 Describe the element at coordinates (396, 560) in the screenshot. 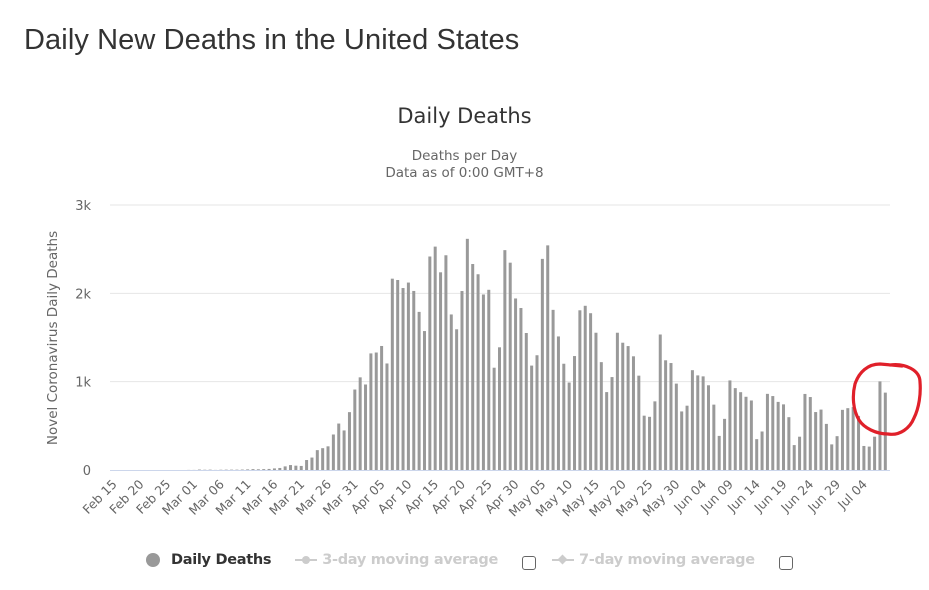

I see `legend-item-3-day-average: 3-day moving average` at that location.